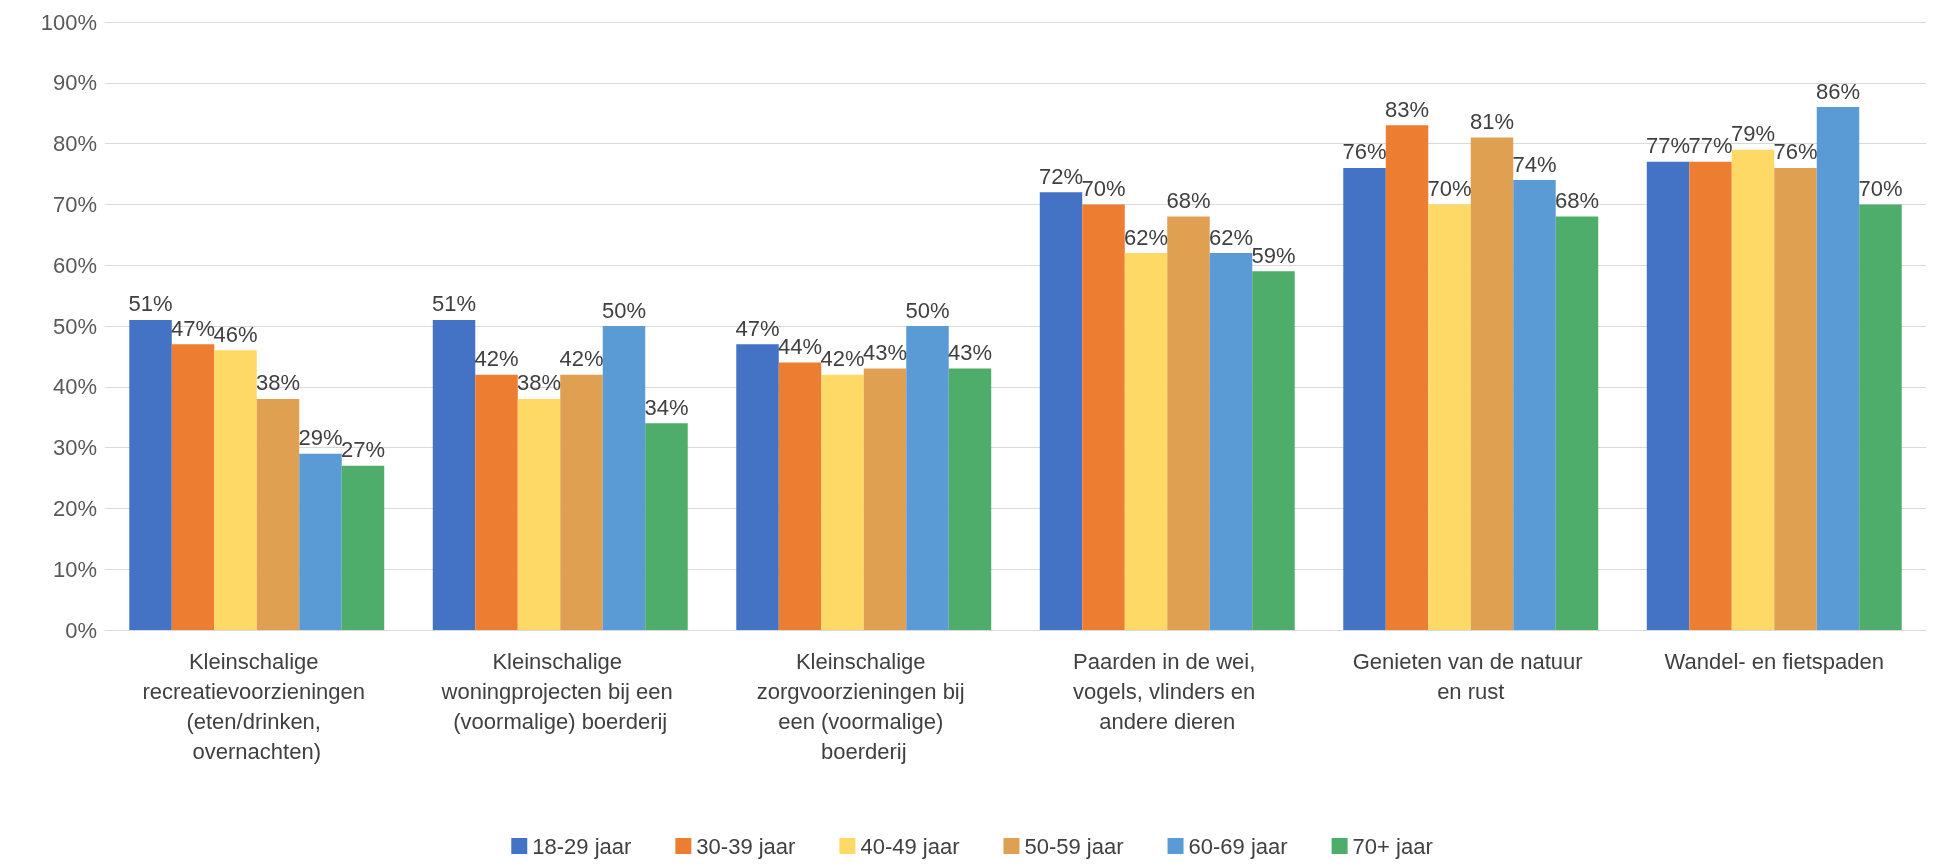 The height and width of the screenshot is (866, 1944). What do you see at coordinates (1774, 661) in the screenshot?
I see `x-tick-label: Wandel- en fietspaden` at bounding box center [1774, 661].